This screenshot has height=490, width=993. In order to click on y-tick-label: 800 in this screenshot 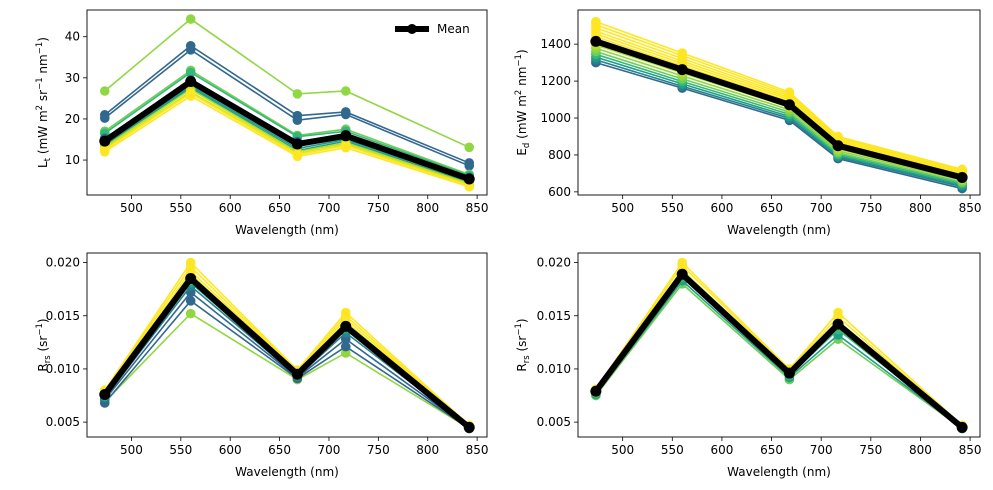, I will do `click(559, 155)`.